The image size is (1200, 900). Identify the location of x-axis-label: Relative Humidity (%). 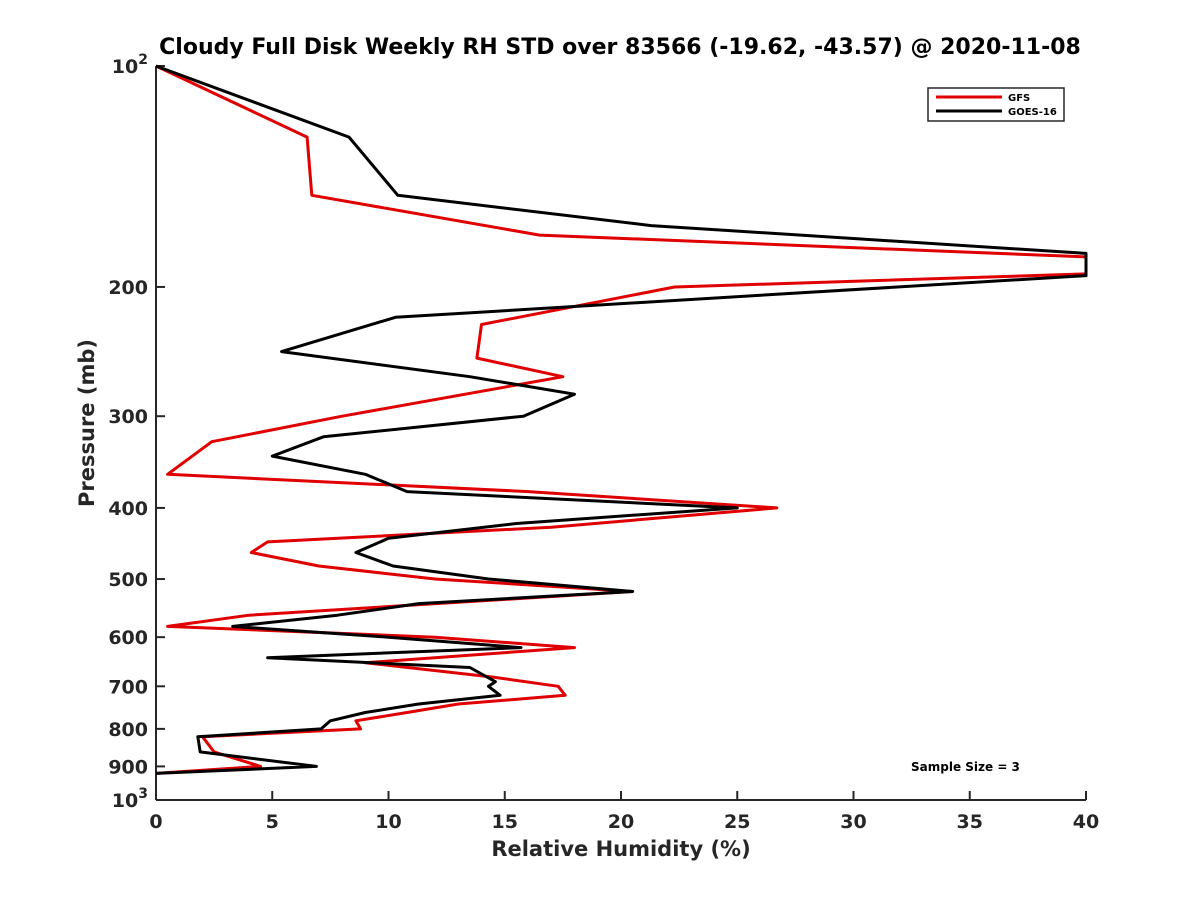
(620, 849).